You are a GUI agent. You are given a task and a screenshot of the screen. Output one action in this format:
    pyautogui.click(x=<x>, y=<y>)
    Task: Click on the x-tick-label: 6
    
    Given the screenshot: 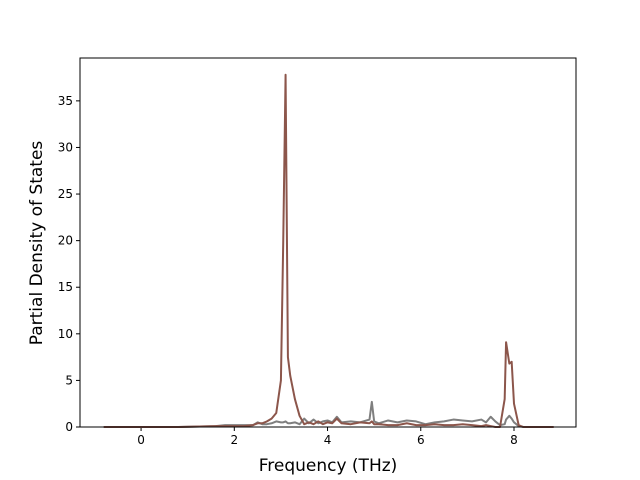 What is the action you would take?
    pyautogui.click(x=421, y=440)
    